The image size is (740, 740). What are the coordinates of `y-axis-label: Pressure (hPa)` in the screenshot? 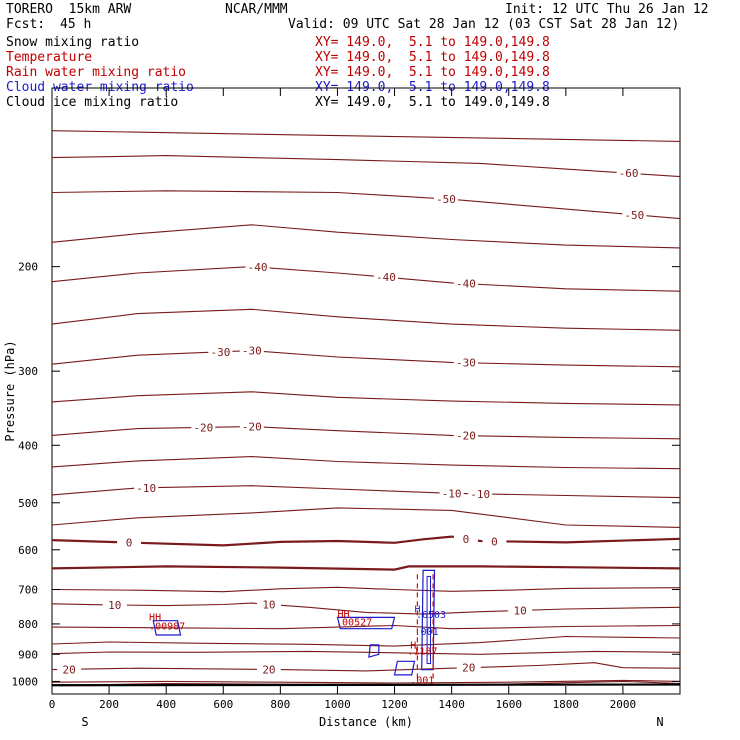 It's located at (10, 390).